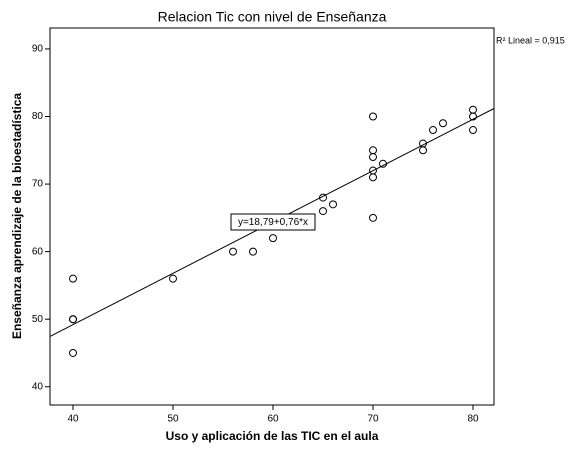  What do you see at coordinates (73, 419) in the screenshot?
I see `x-tick-label: 40` at bounding box center [73, 419].